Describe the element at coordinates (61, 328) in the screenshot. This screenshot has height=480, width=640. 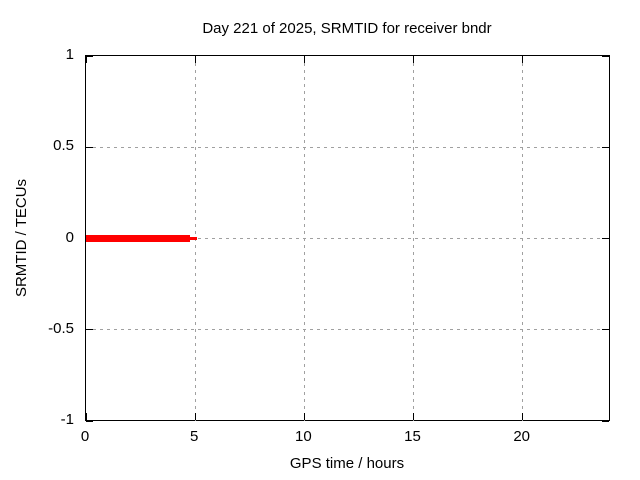
I see `y-tick-label: -0.5` at that location.